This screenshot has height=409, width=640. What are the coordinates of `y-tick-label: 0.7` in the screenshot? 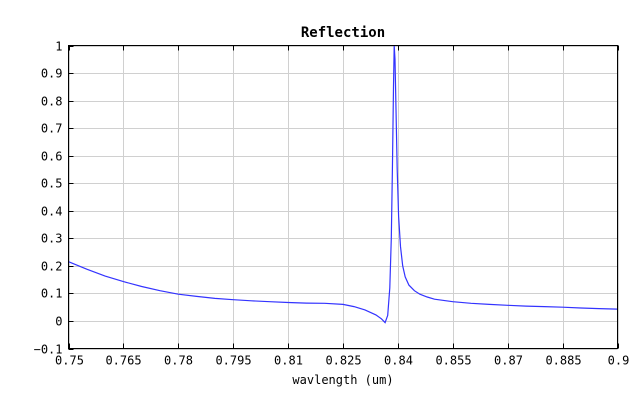 It's located at (52, 129).